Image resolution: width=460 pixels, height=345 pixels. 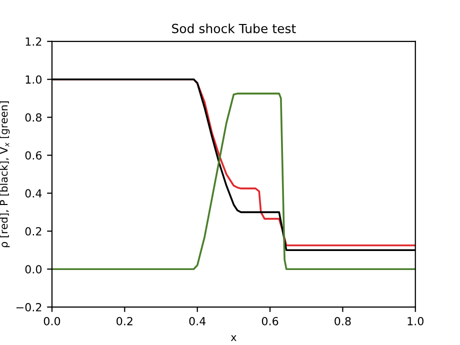 I want to click on x-tick-label: 1.0, so click(x=416, y=321).